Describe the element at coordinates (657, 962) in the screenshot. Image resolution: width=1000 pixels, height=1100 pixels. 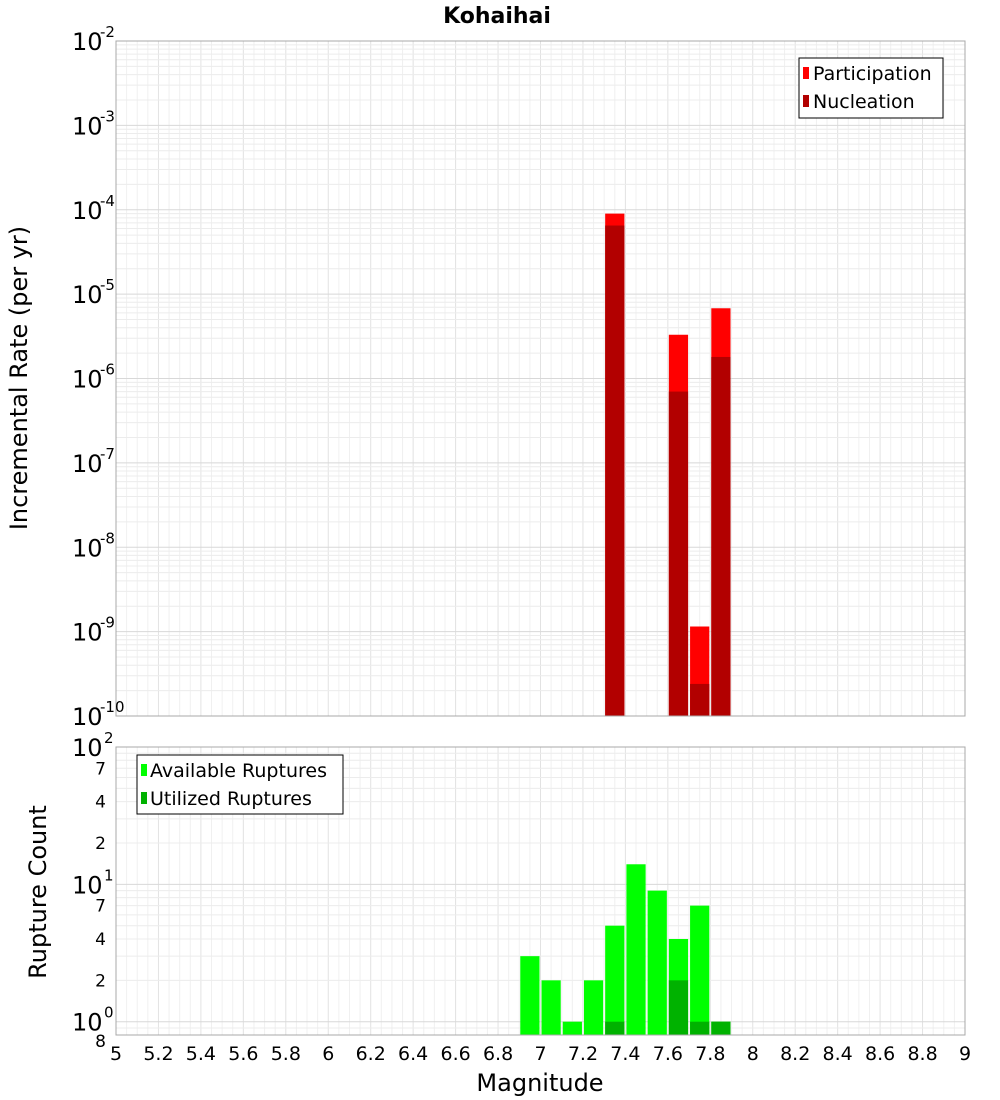
I see `bar-available-ruptures-7.55` at that location.